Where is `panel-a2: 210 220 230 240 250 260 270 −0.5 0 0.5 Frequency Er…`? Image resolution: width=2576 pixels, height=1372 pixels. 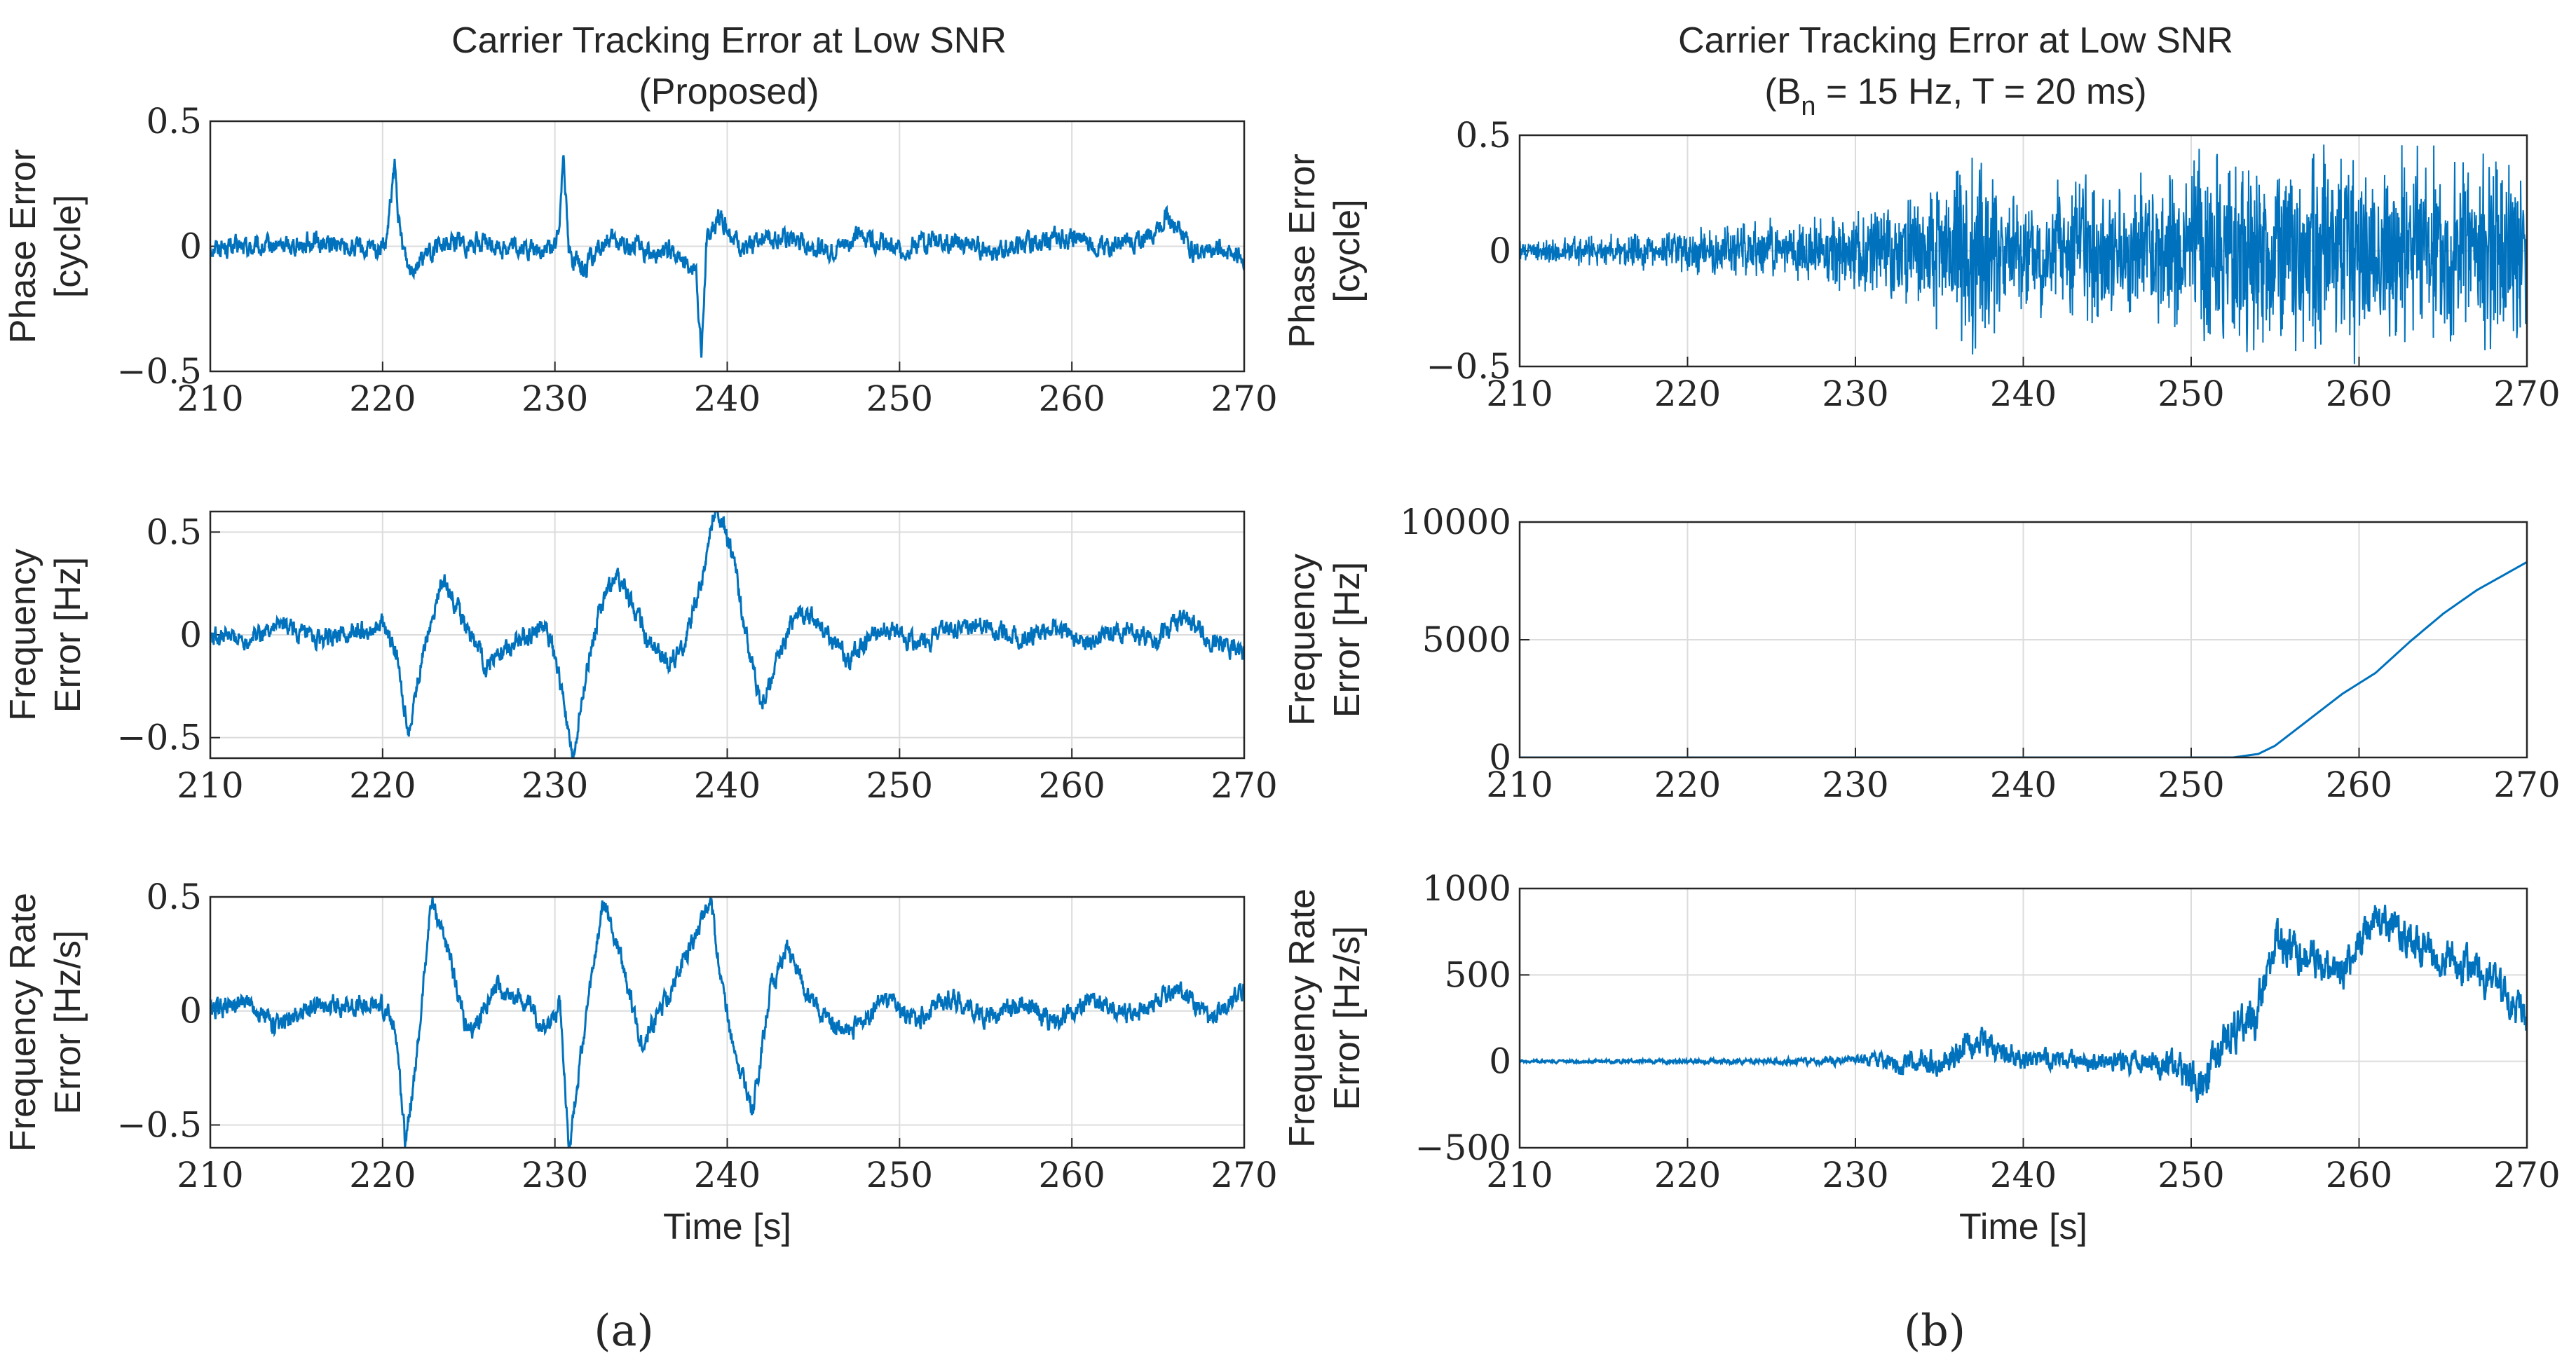 panel-a2: 210 220 230 240 250 260 270 −0.5 0 0.5 Frequency Er… is located at coordinates (640, 658).